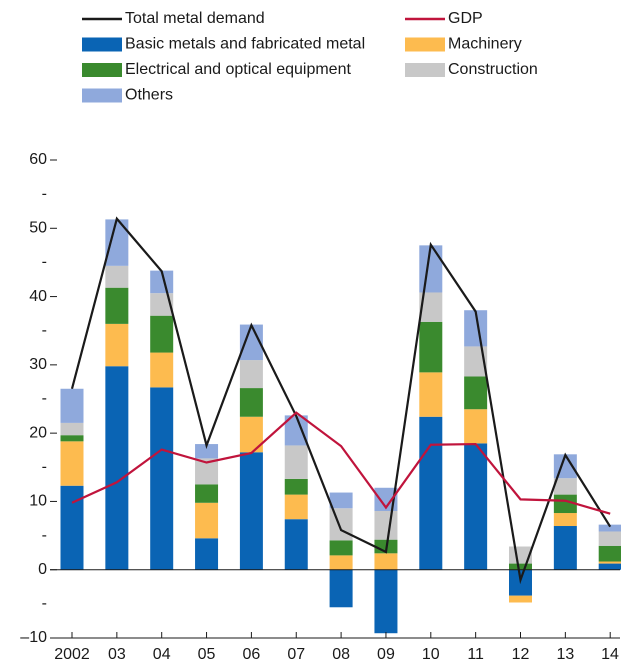  I want to click on x-tick-label: 03, so click(117, 654).